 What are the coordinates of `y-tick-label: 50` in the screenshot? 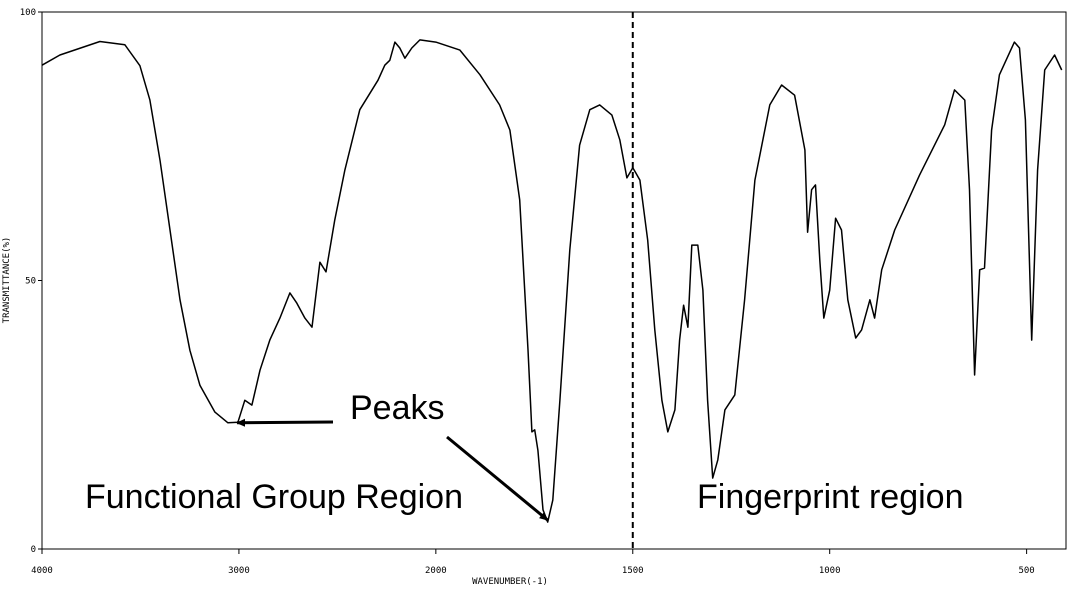 It's located at (30, 282).